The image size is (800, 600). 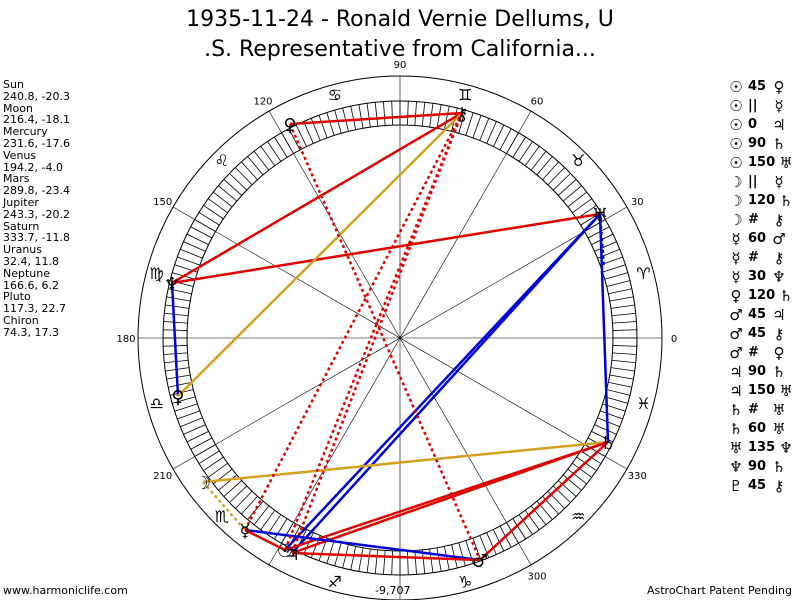 I want to click on zodiac-sign-icon: ♒, so click(x=578, y=516).